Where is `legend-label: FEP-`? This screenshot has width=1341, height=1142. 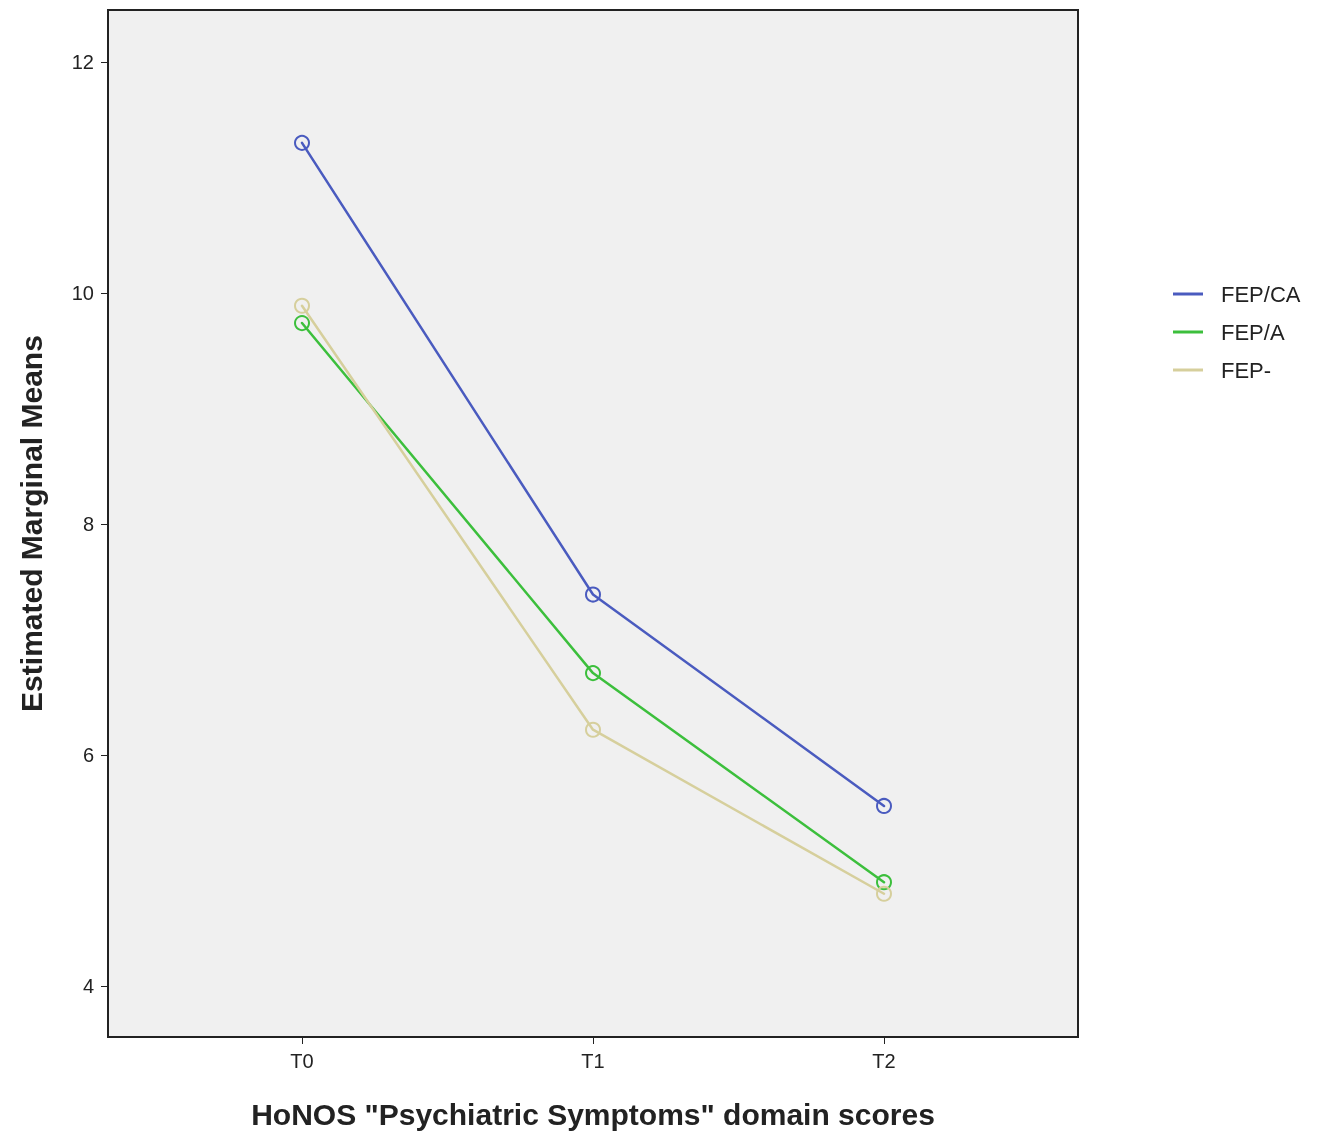
legend-label: FEP- is located at coordinates (1246, 370).